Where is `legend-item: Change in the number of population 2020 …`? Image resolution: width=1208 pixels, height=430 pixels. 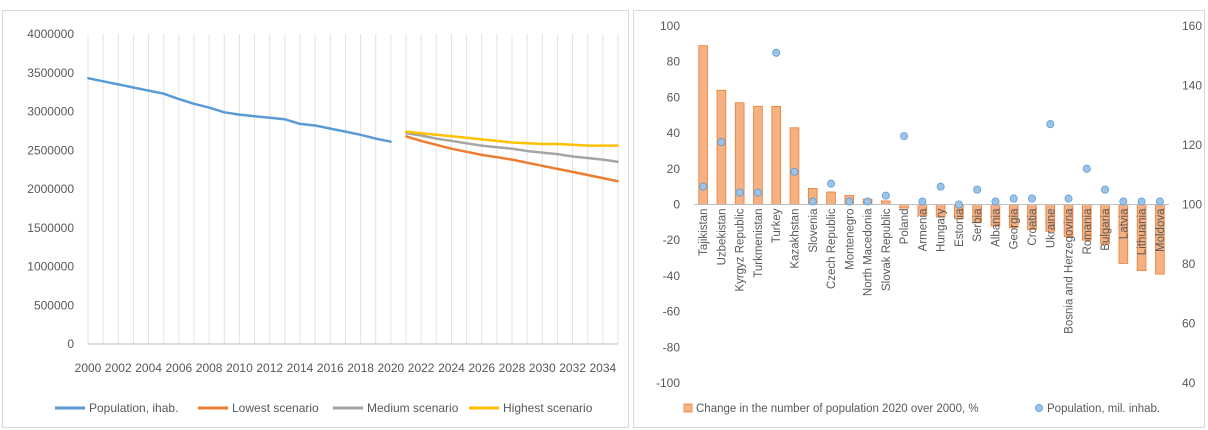 legend-item: Change in the number of population 2020 … is located at coordinates (831, 409).